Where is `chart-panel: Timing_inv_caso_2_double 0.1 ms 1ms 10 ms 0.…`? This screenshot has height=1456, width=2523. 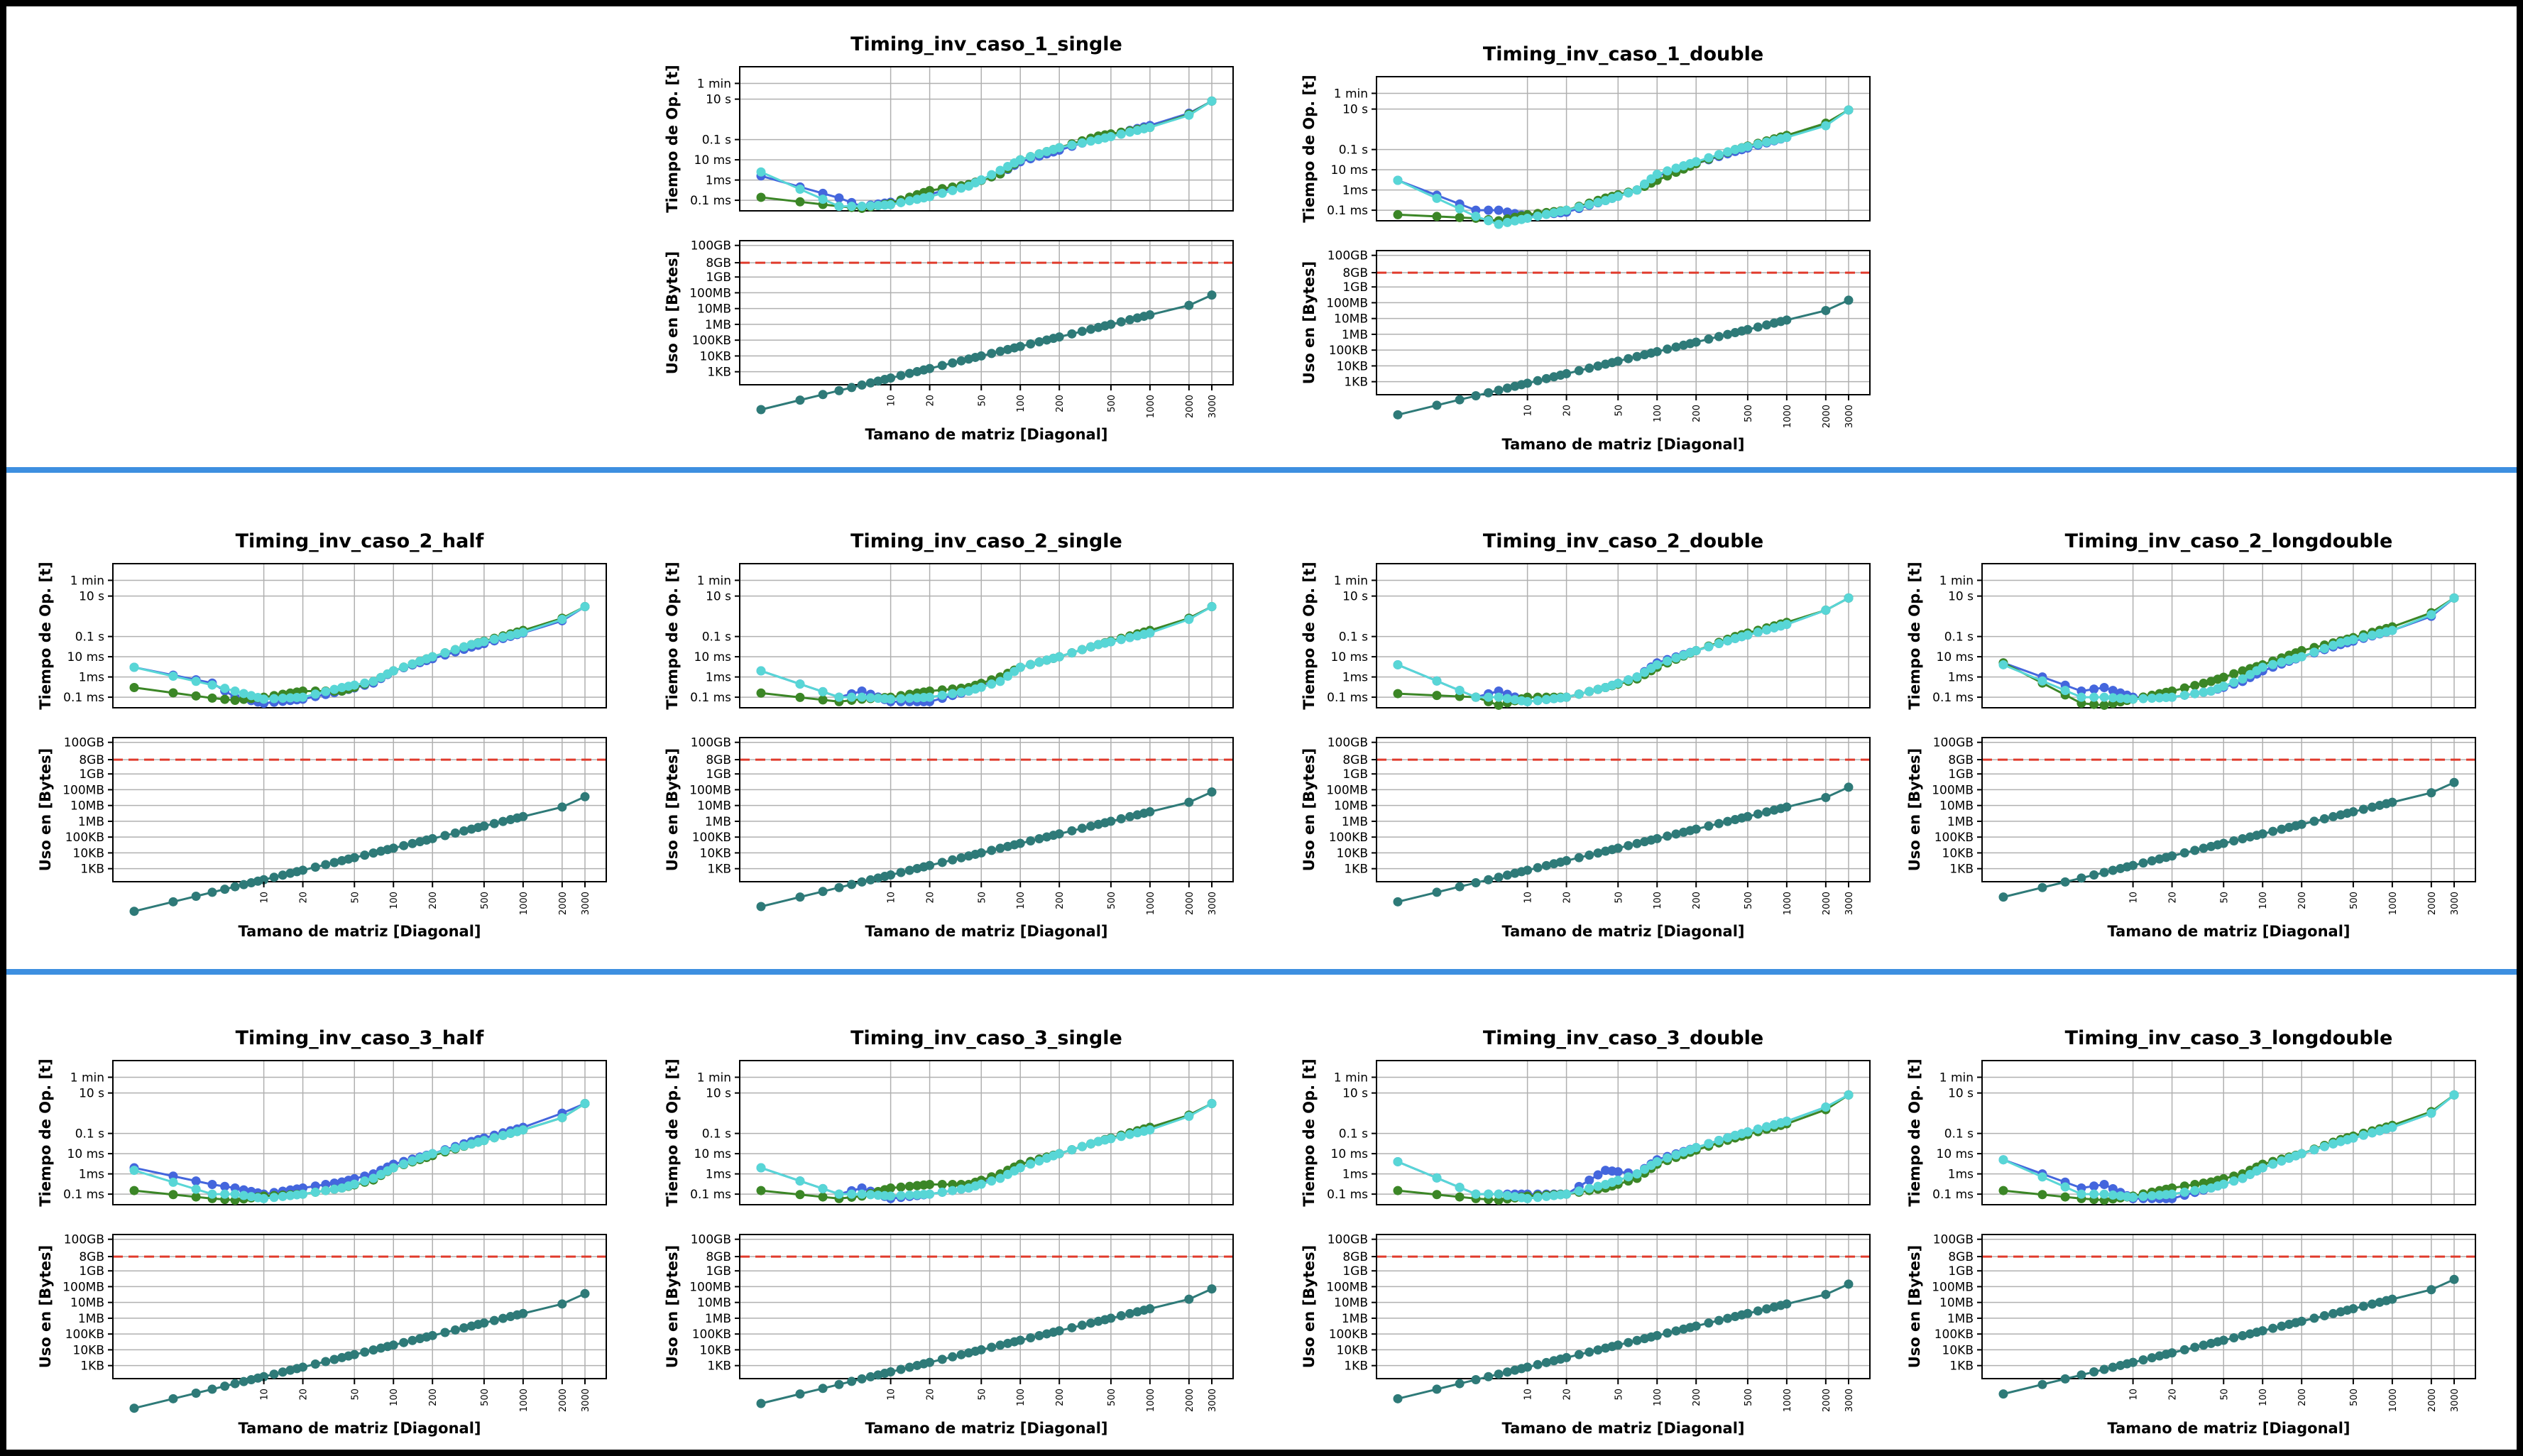 chart-panel: Timing_inv_caso_2_double 0.1 ms 1ms 10 ms 0.… is located at coordinates (1589, 731).